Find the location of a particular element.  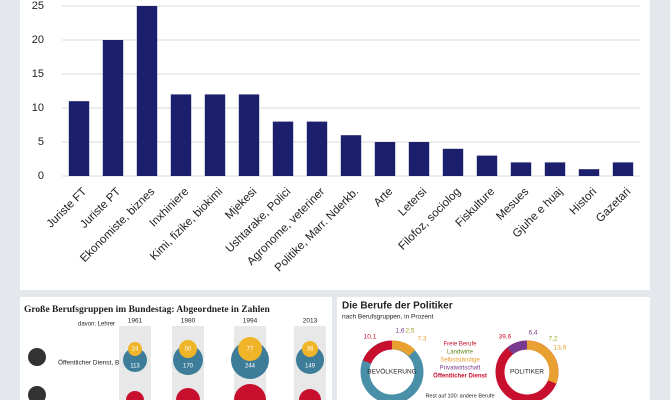

number: 77 is located at coordinates (250, 350).